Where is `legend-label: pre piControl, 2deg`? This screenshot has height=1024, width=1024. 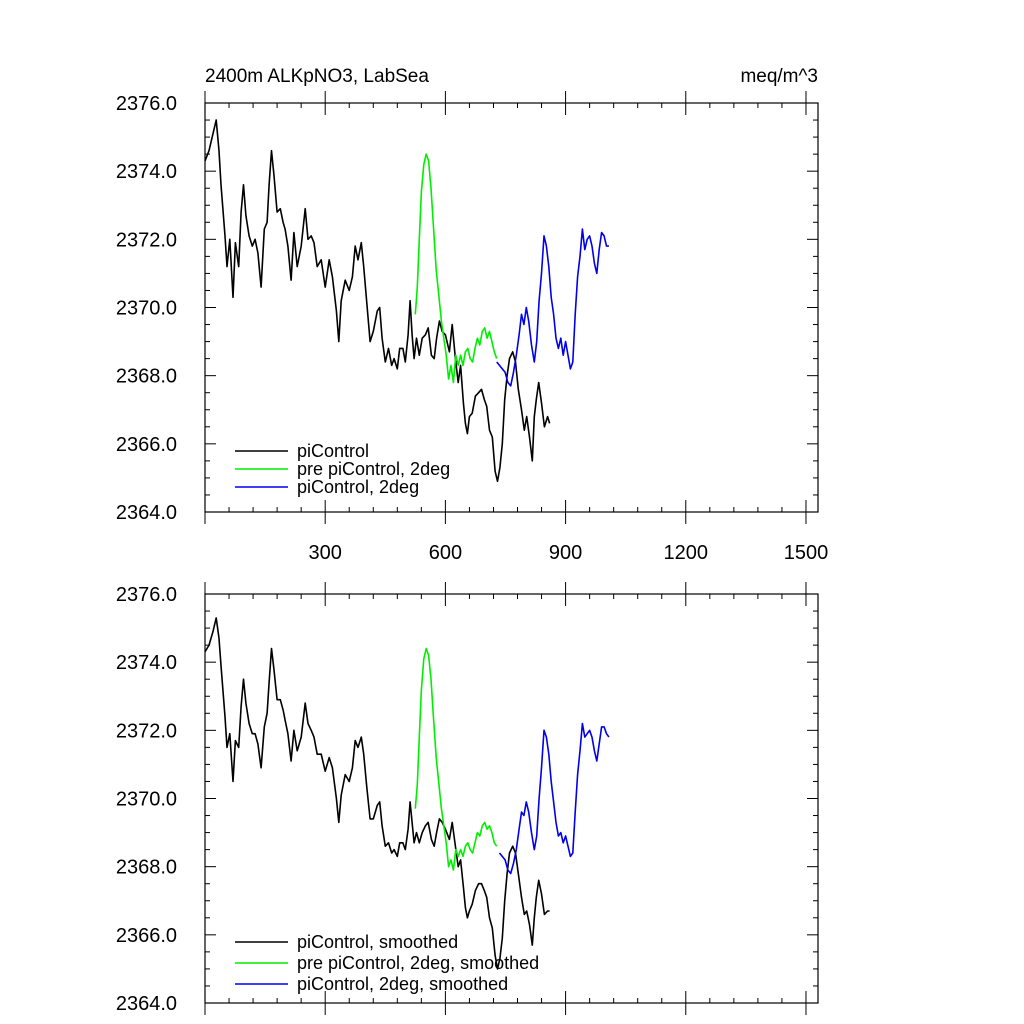
legend-label: pre piControl, 2deg is located at coordinates (373, 469).